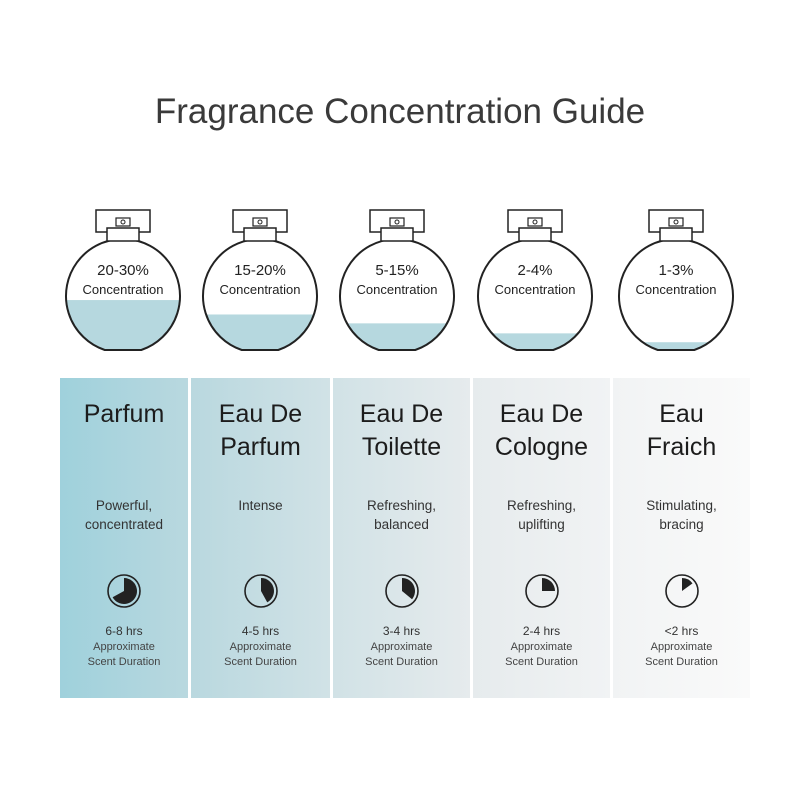 The width and height of the screenshot is (800, 800). Describe the element at coordinates (124, 505) in the screenshot. I see `desc-line: Powerful,` at that location.